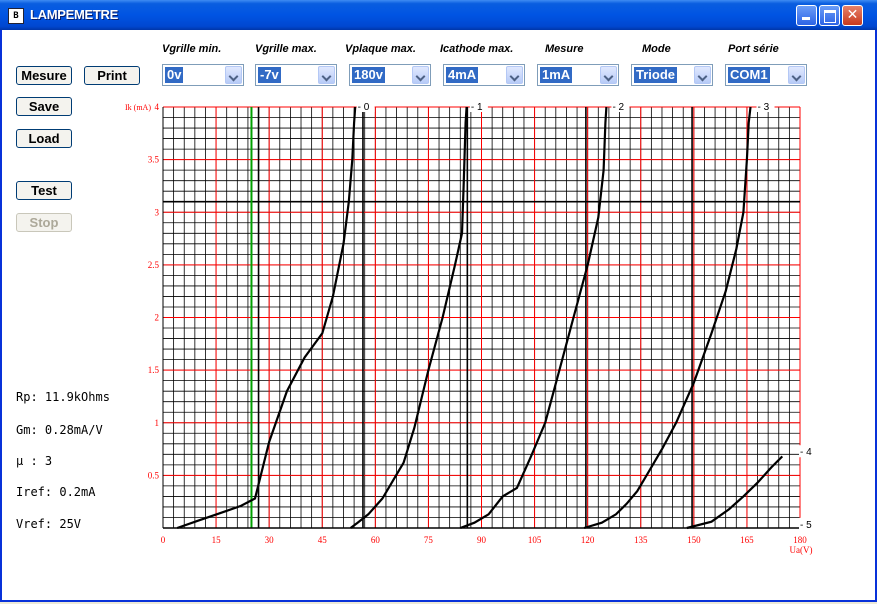 The height and width of the screenshot is (604, 877). I want to click on port-serie-select: COM1, so click(766, 75).